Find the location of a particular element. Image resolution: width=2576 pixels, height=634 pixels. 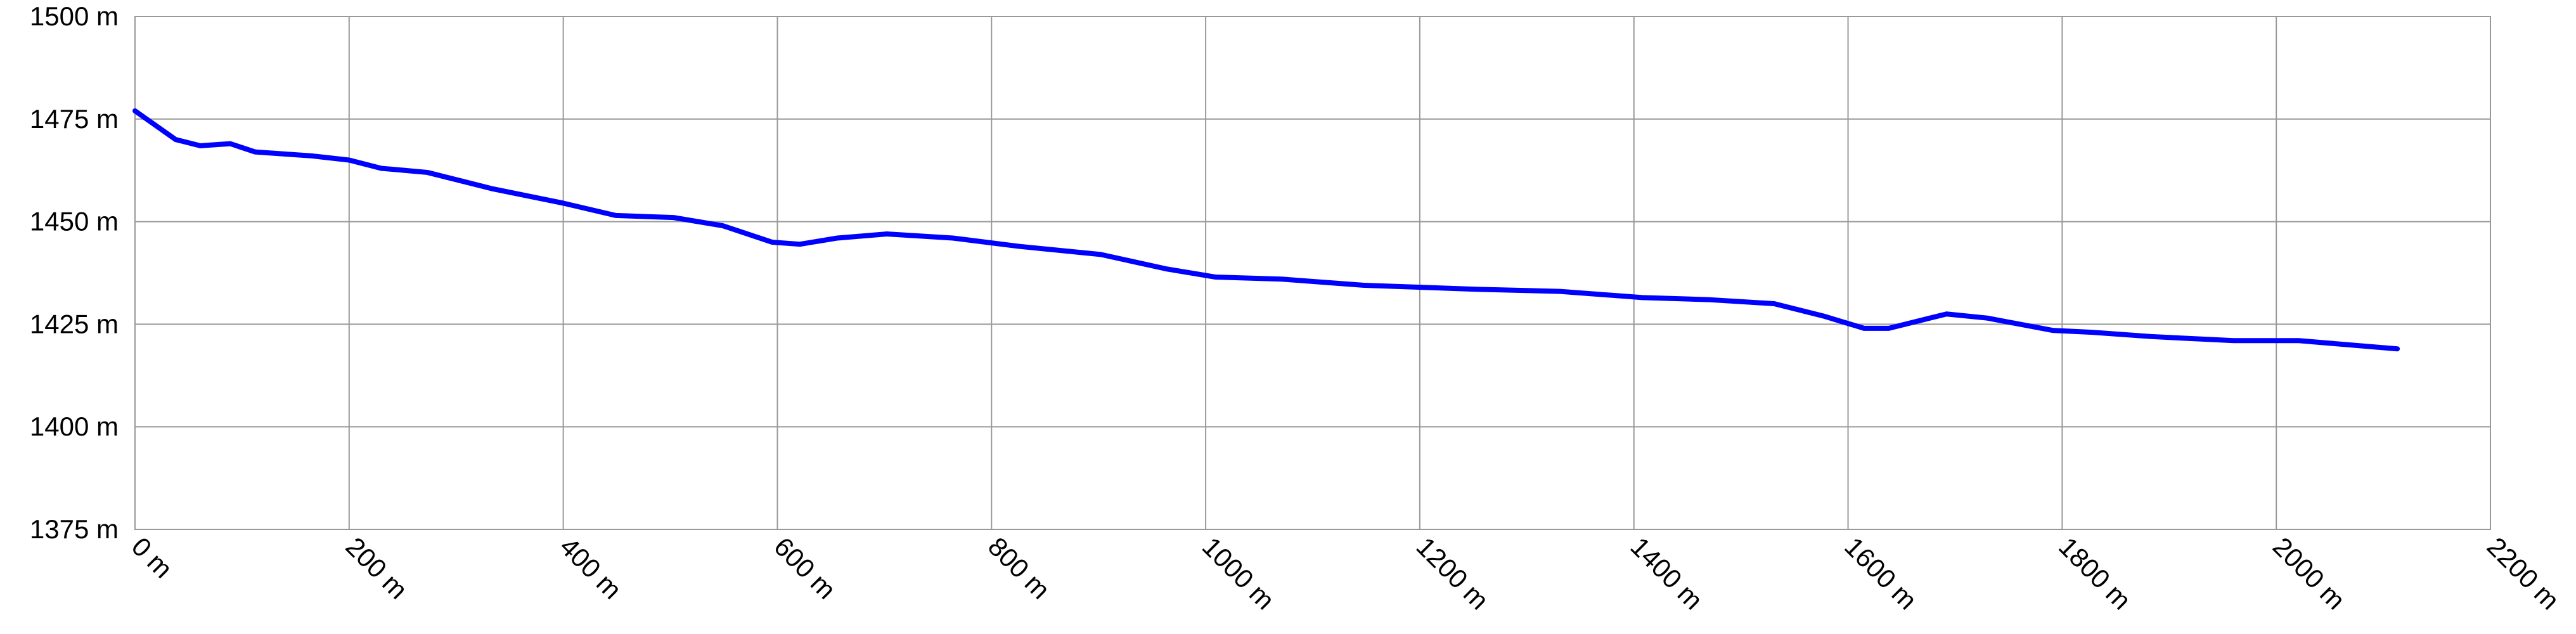

y-tick-label: 1425 m is located at coordinates (74, 324).